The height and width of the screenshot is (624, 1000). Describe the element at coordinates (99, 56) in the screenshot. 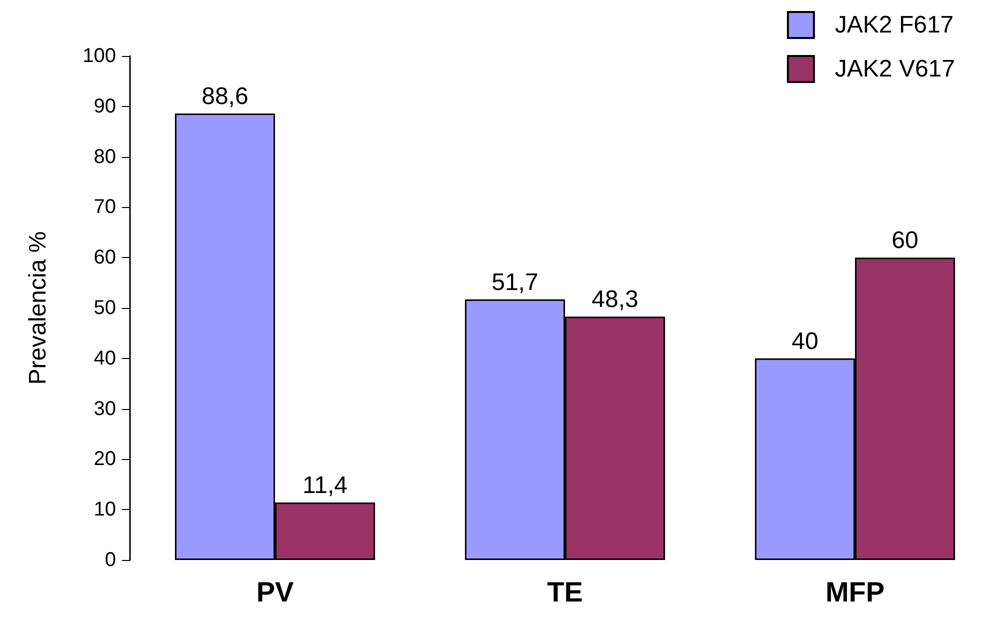

I see `y-tick-label: 100` at that location.